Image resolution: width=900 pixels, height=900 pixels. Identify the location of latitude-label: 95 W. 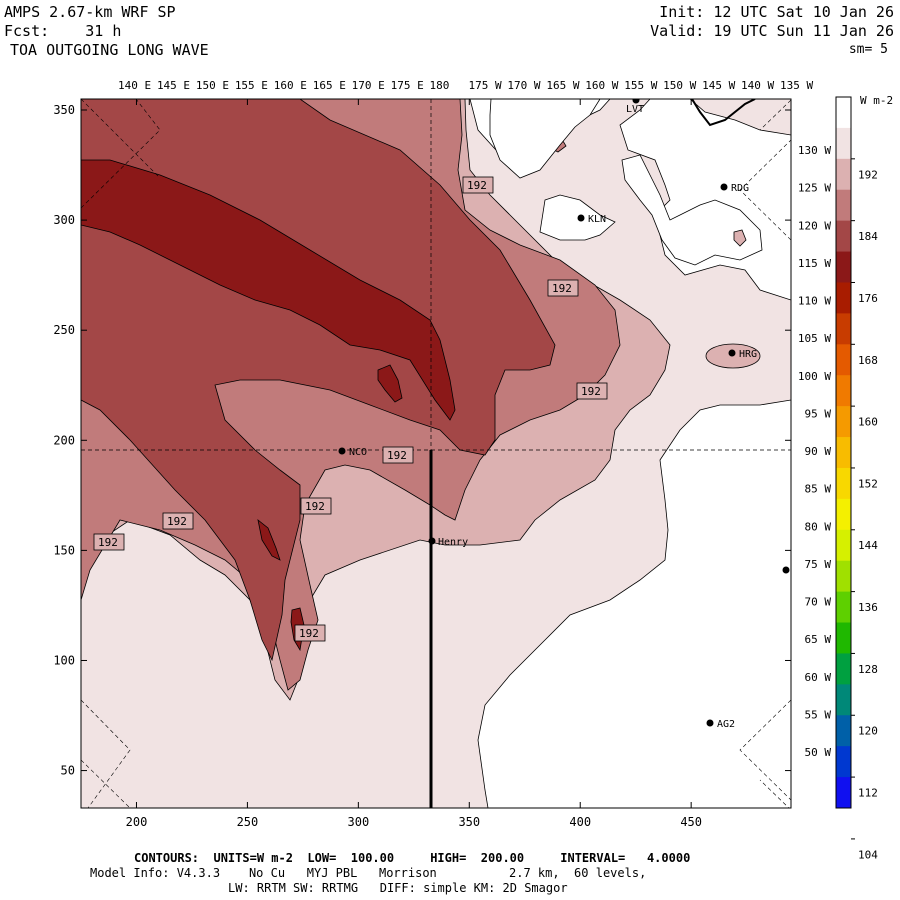
(818, 413).